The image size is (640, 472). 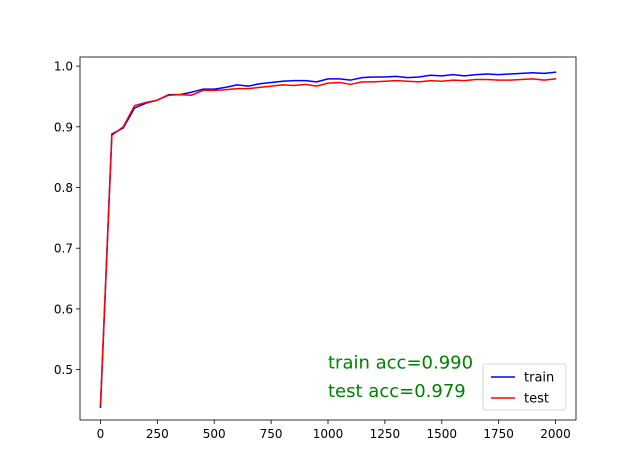 What do you see at coordinates (397, 391) in the screenshot?
I see `annotation-text: test acc=0.979` at bounding box center [397, 391].